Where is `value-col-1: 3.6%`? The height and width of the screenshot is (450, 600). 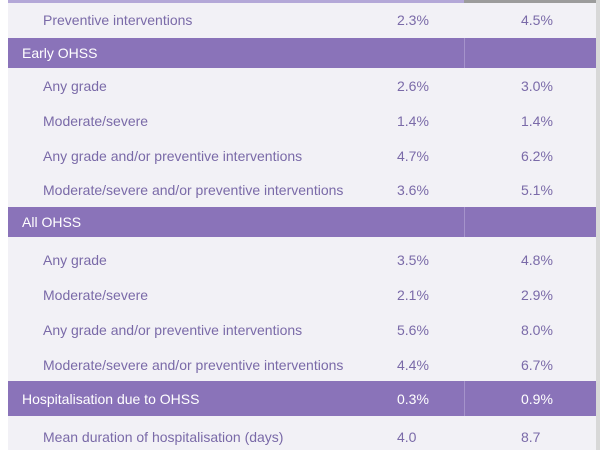 value-col-1: 3.6% is located at coordinates (413, 189).